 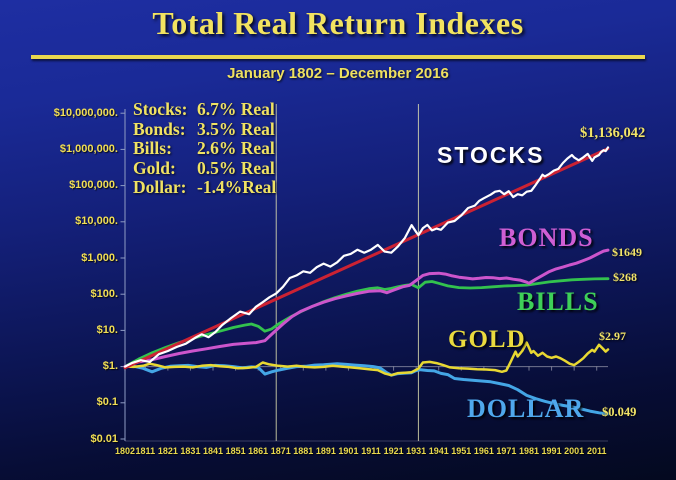 I want to click on slide-title: Total Real Return Indexes, so click(x=338, y=23).